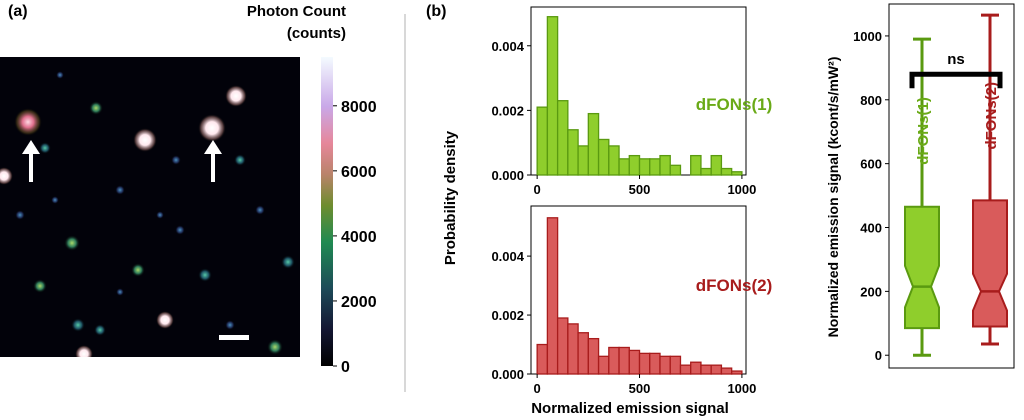  What do you see at coordinates (327, 211) in the screenshot?
I see `colorbar` at bounding box center [327, 211].